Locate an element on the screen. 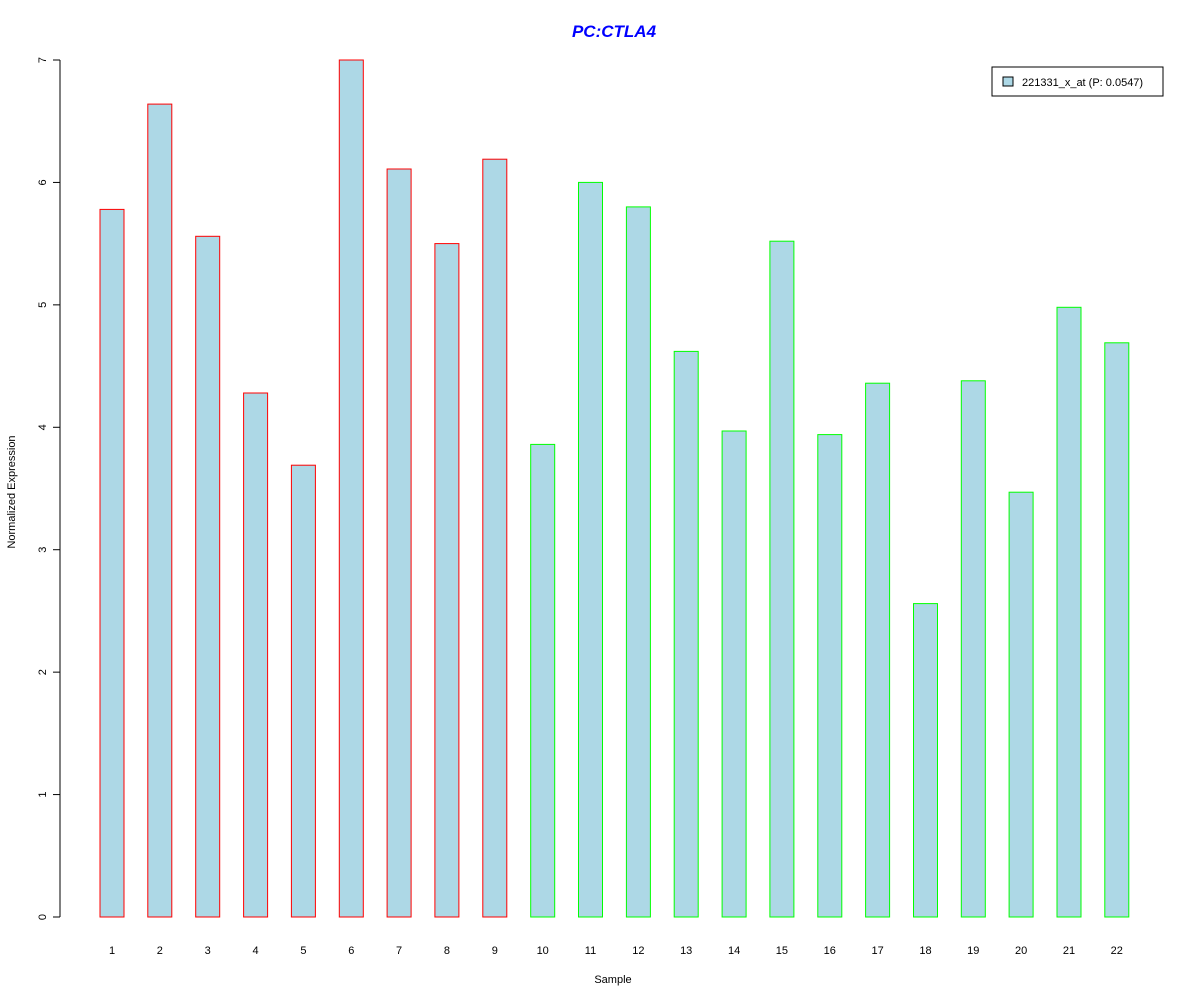 The height and width of the screenshot is (1000, 1200). x-tick-label: 21 is located at coordinates (1069, 951).